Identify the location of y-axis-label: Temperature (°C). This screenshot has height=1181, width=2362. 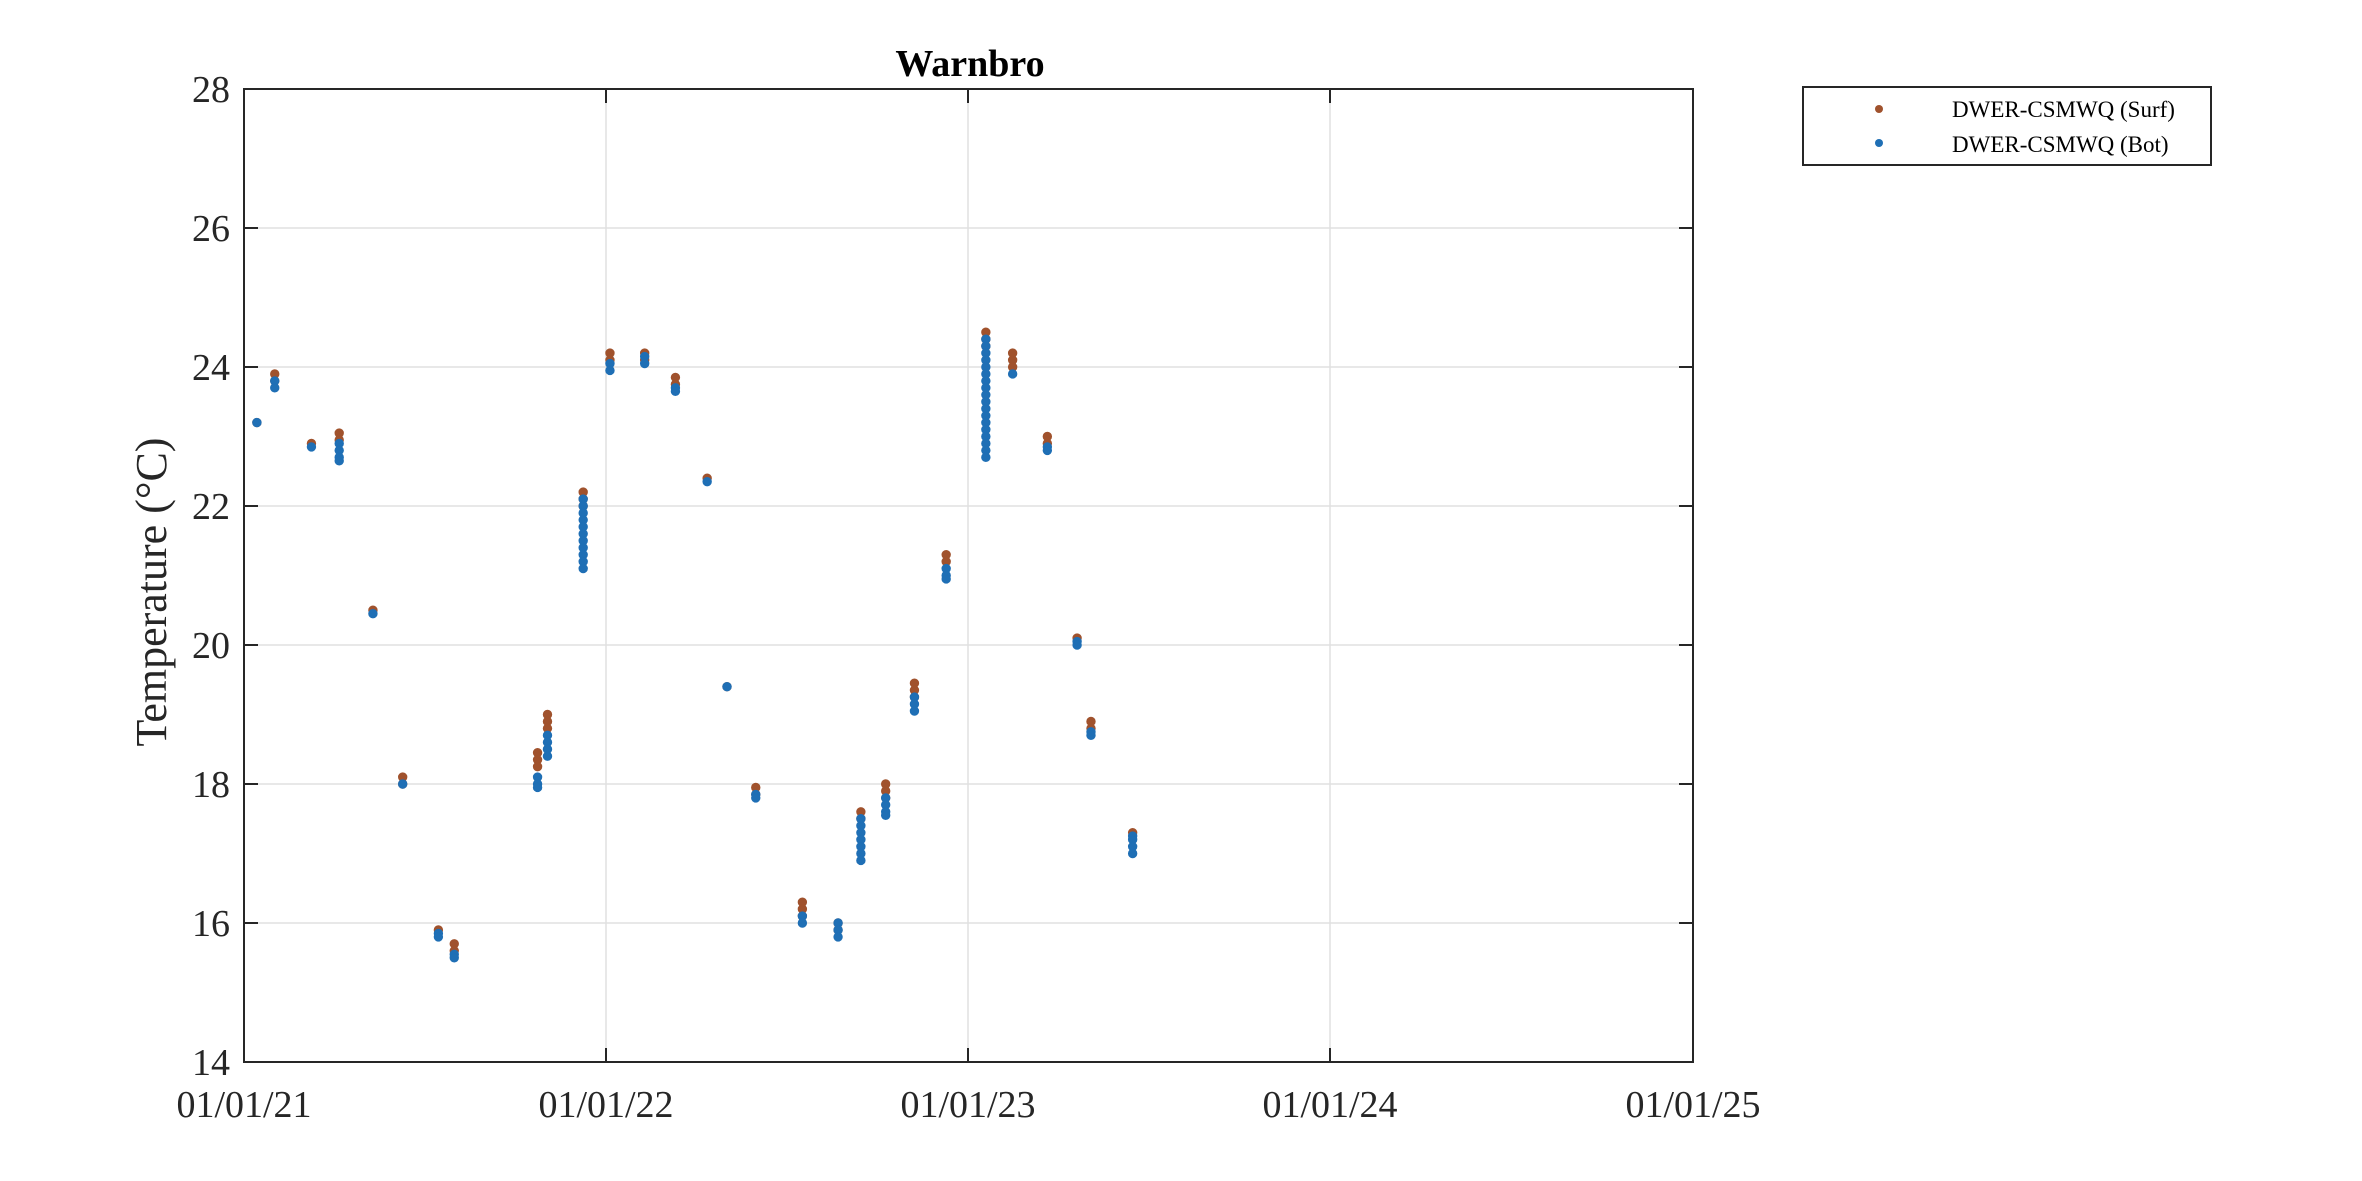
(151, 592).